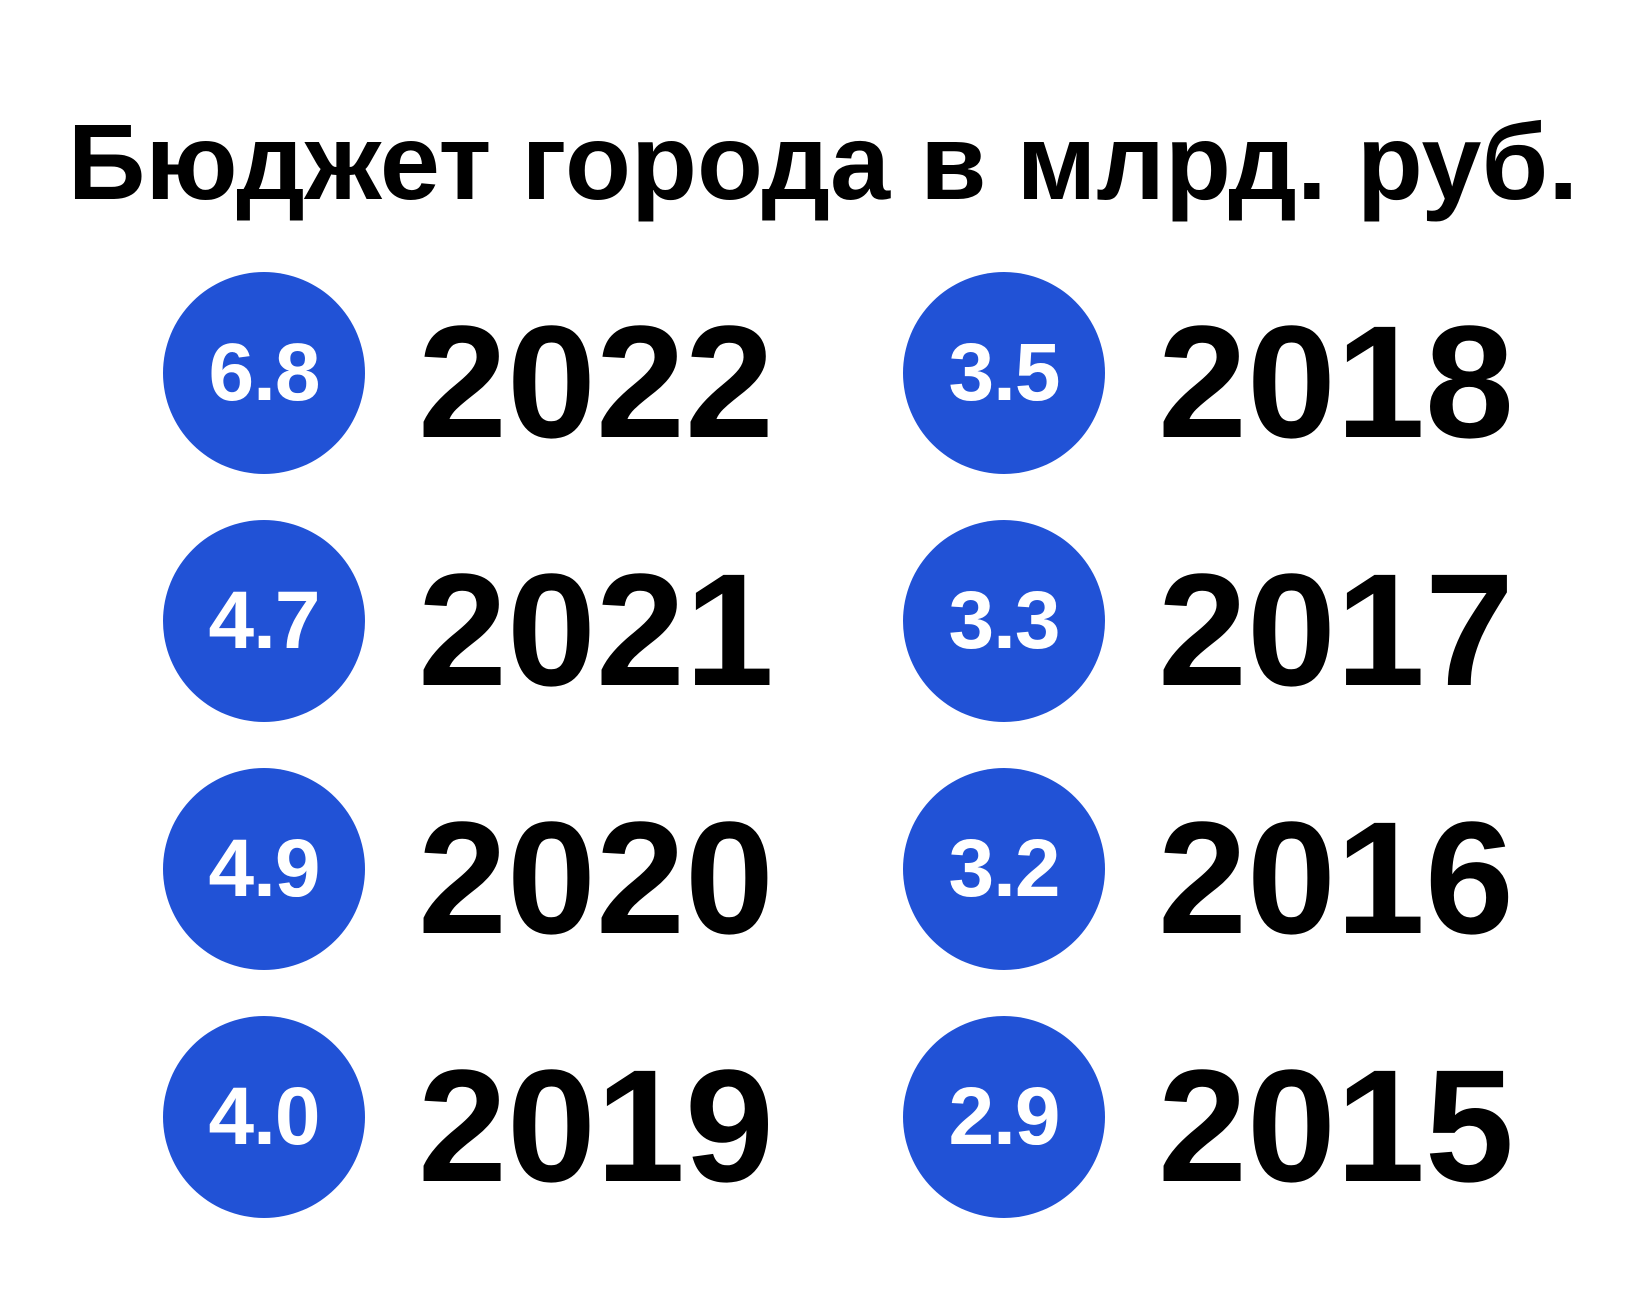 The image size is (1646, 1313). I want to click on value-badge: 4.0, so click(264, 1117).